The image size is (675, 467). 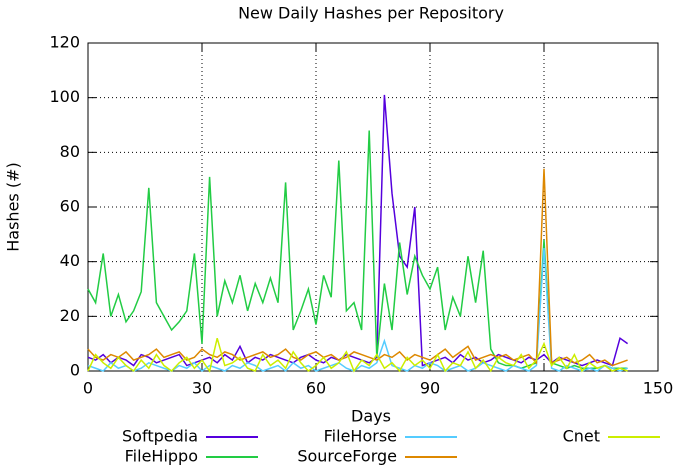 I want to click on y-tick-label: 40, so click(x=70, y=260).